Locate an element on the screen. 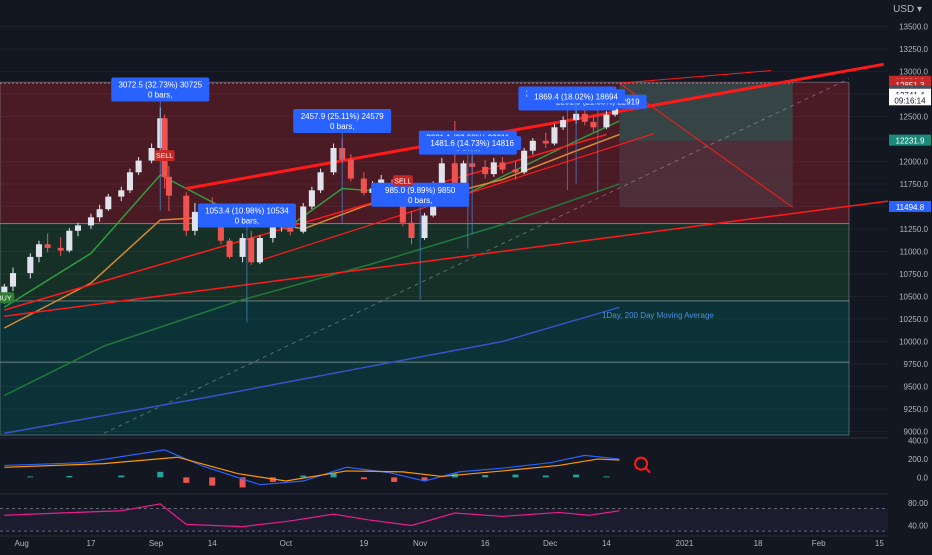 The height and width of the screenshot is (555, 932). time-tick-label: 16 is located at coordinates (485, 543).